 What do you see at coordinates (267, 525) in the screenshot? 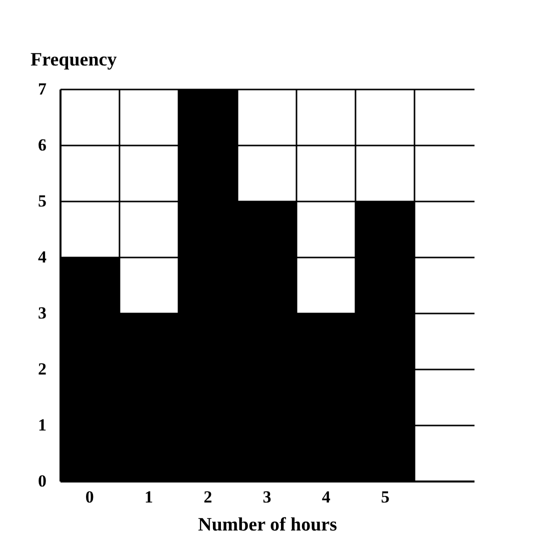
I see `x-axis-title: Number of hours` at bounding box center [267, 525].